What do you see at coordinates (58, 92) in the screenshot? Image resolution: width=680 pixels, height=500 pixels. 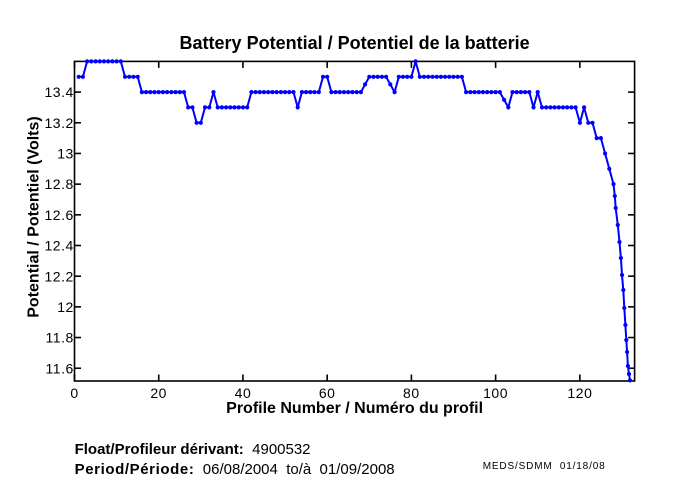 I see `svg-text: 13.4` at bounding box center [58, 92].